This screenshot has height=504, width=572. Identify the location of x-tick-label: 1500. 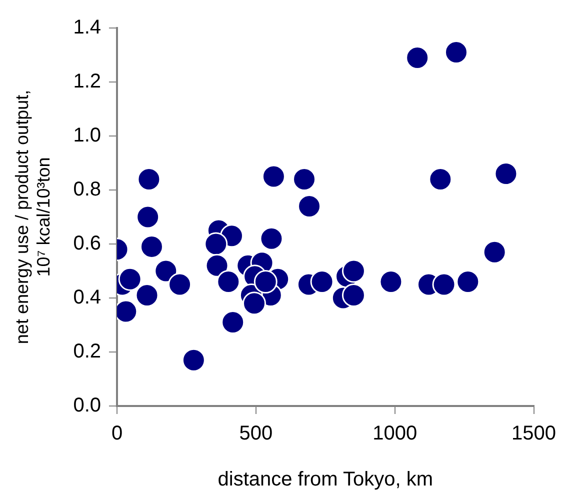
(534, 433).